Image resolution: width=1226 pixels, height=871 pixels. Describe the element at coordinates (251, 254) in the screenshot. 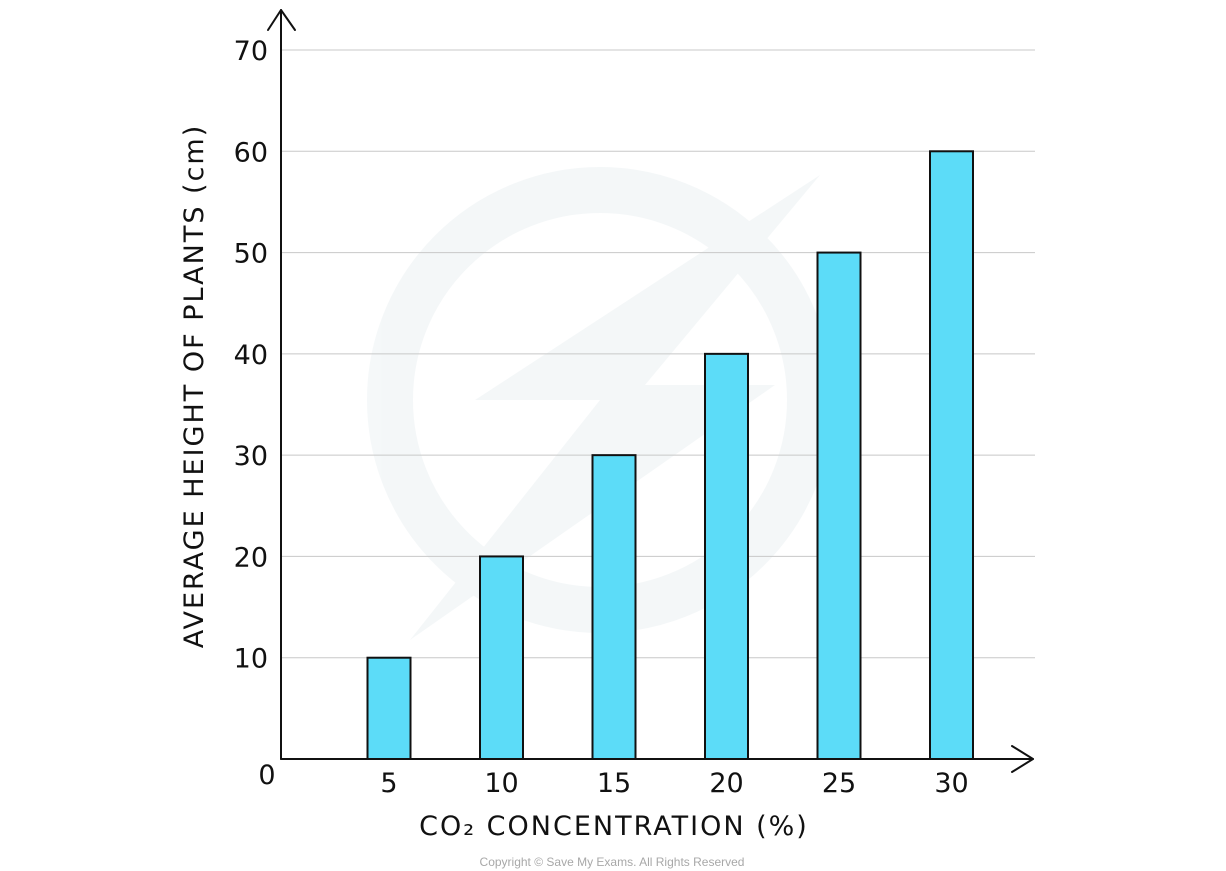

I see `y-tick-label: 50` at that location.